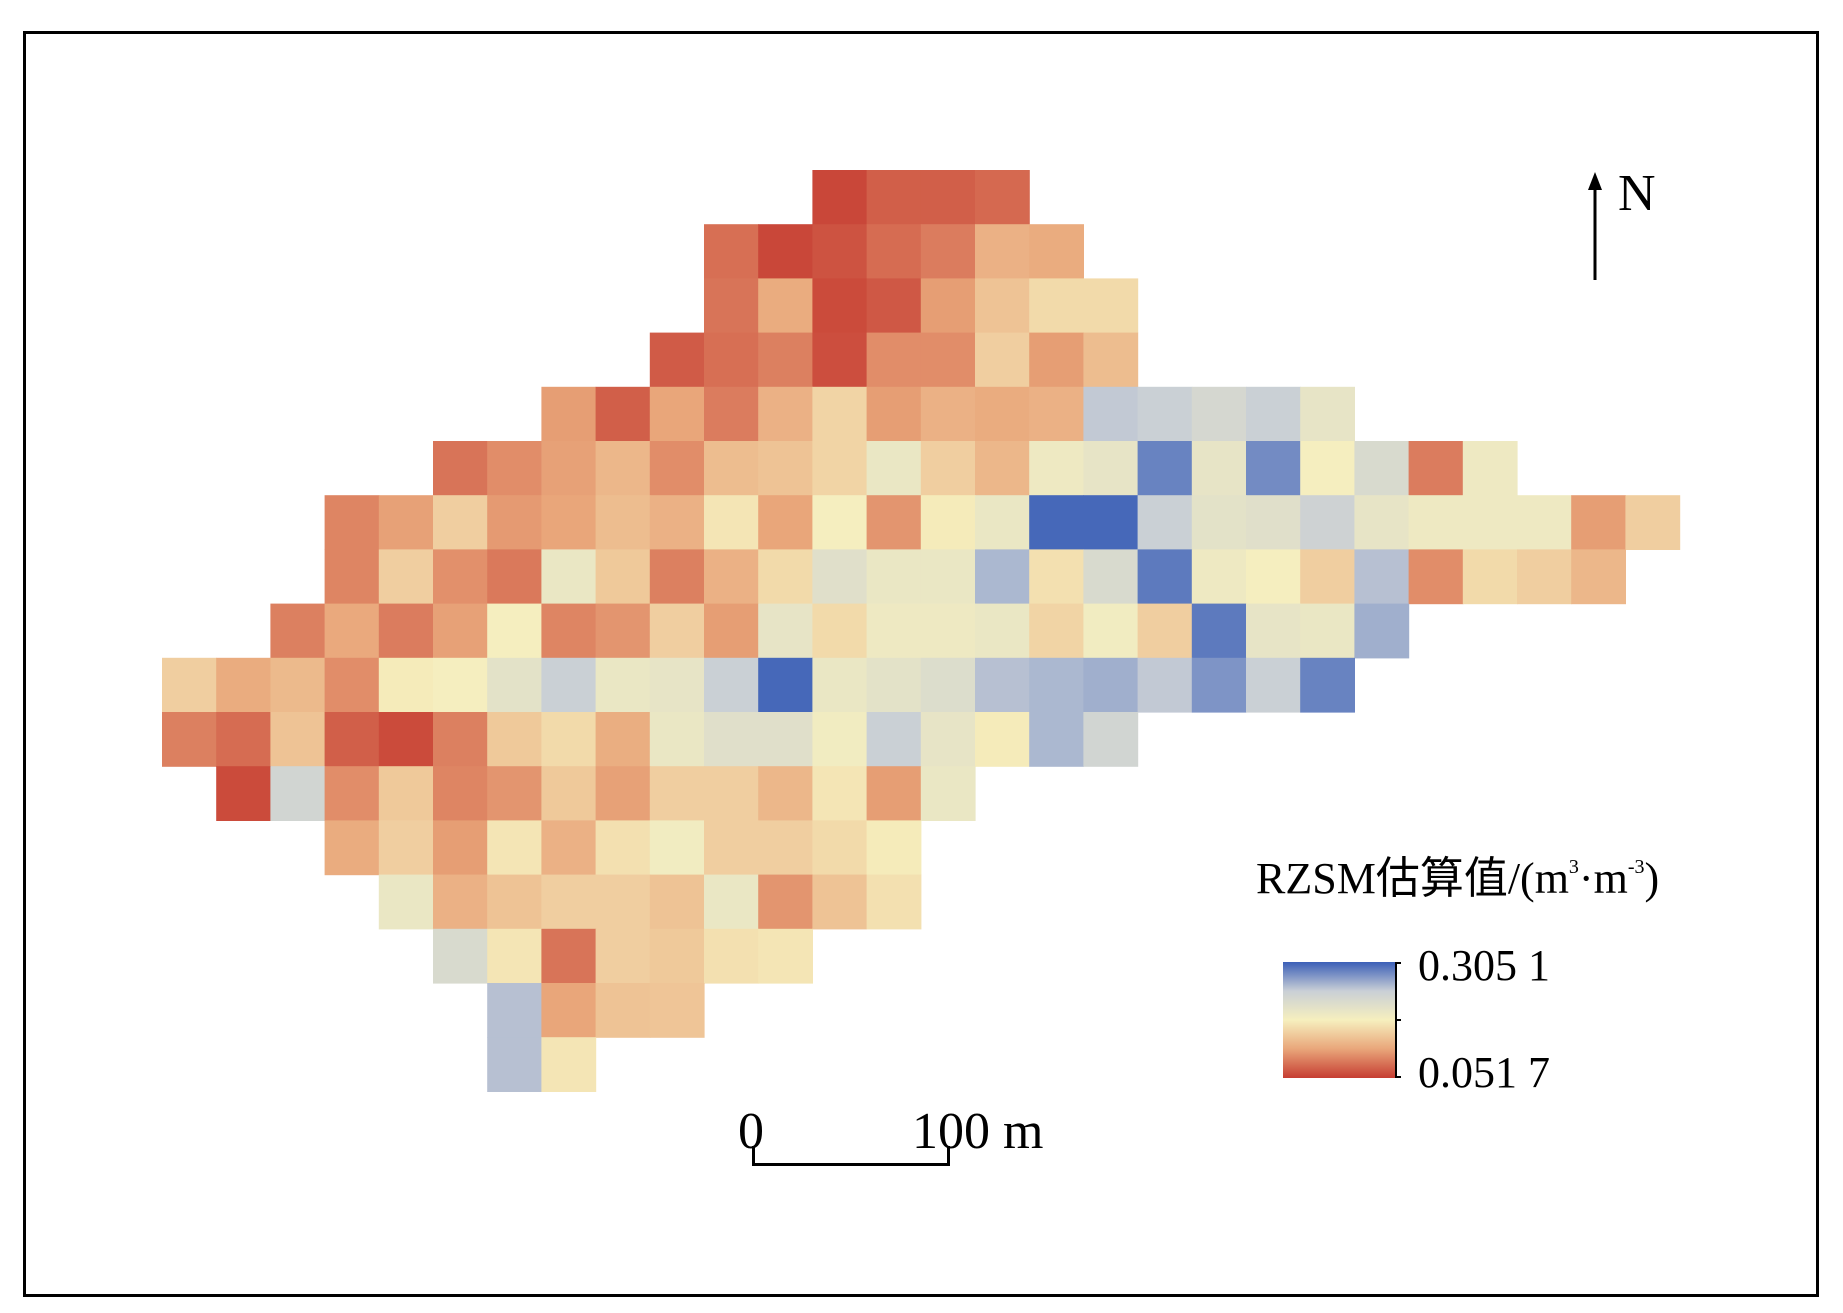  I want to click on scale-bar-end-label: 100 m, so click(978, 1131).